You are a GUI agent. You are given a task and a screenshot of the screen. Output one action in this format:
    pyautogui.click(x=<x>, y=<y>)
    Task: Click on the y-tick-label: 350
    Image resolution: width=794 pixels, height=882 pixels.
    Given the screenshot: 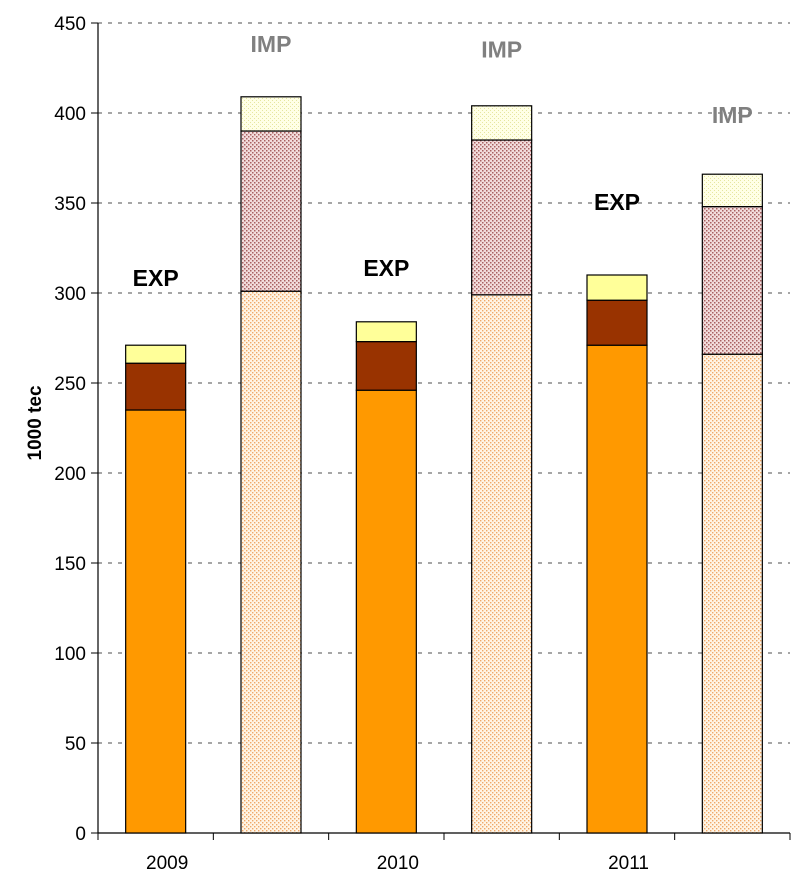 What is the action you would take?
    pyautogui.click(x=70, y=204)
    